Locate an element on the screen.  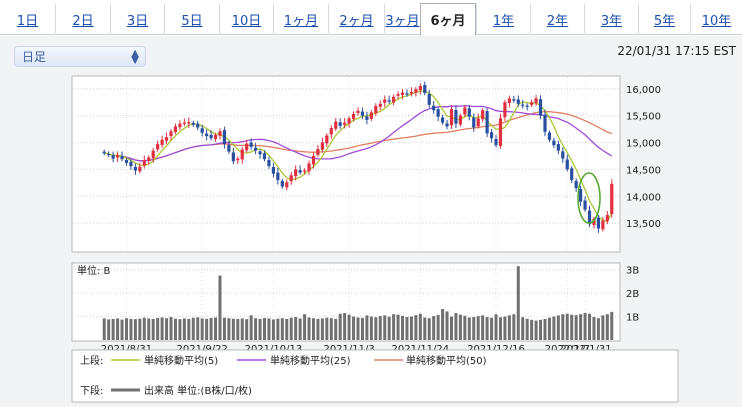
period-tab-bar: 1日 2日 3日 5日 10日 1ヶ月 2ヶ月 3ヶ月 6ヶ月 1年 2年 3年 5年 10年 is located at coordinates (371, 18).